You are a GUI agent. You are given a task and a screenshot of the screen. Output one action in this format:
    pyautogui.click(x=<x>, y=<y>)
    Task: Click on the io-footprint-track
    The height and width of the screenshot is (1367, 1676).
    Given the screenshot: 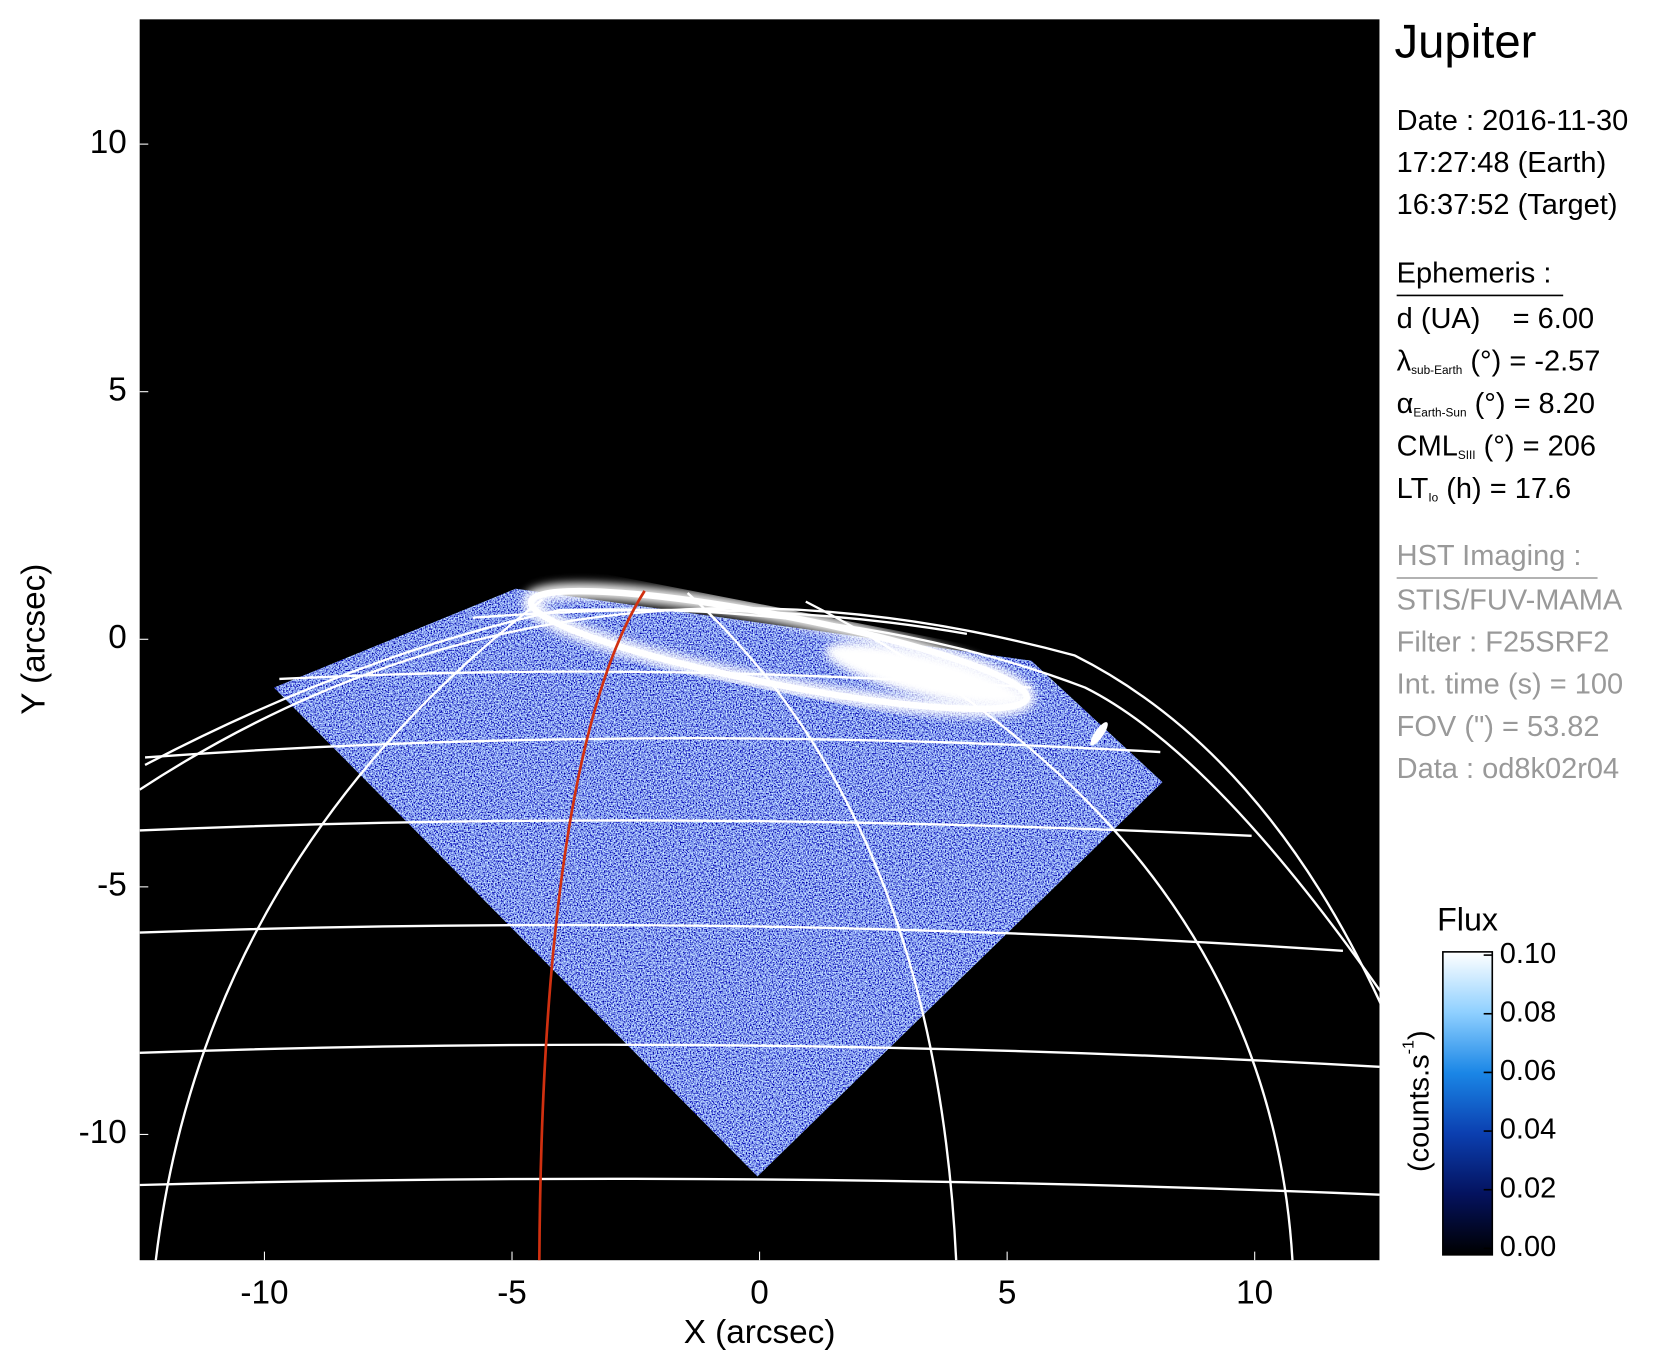 What is the action you would take?
    pyautogui.click(x=591, y=925)
    